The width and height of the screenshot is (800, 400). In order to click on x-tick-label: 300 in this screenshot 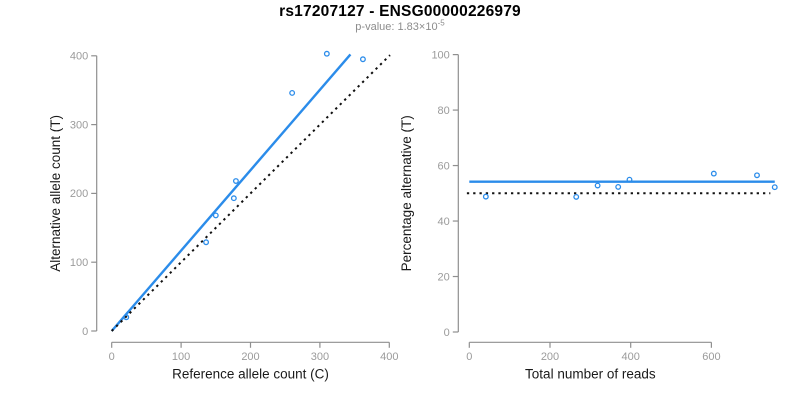, I will do `click(320, 357)`.